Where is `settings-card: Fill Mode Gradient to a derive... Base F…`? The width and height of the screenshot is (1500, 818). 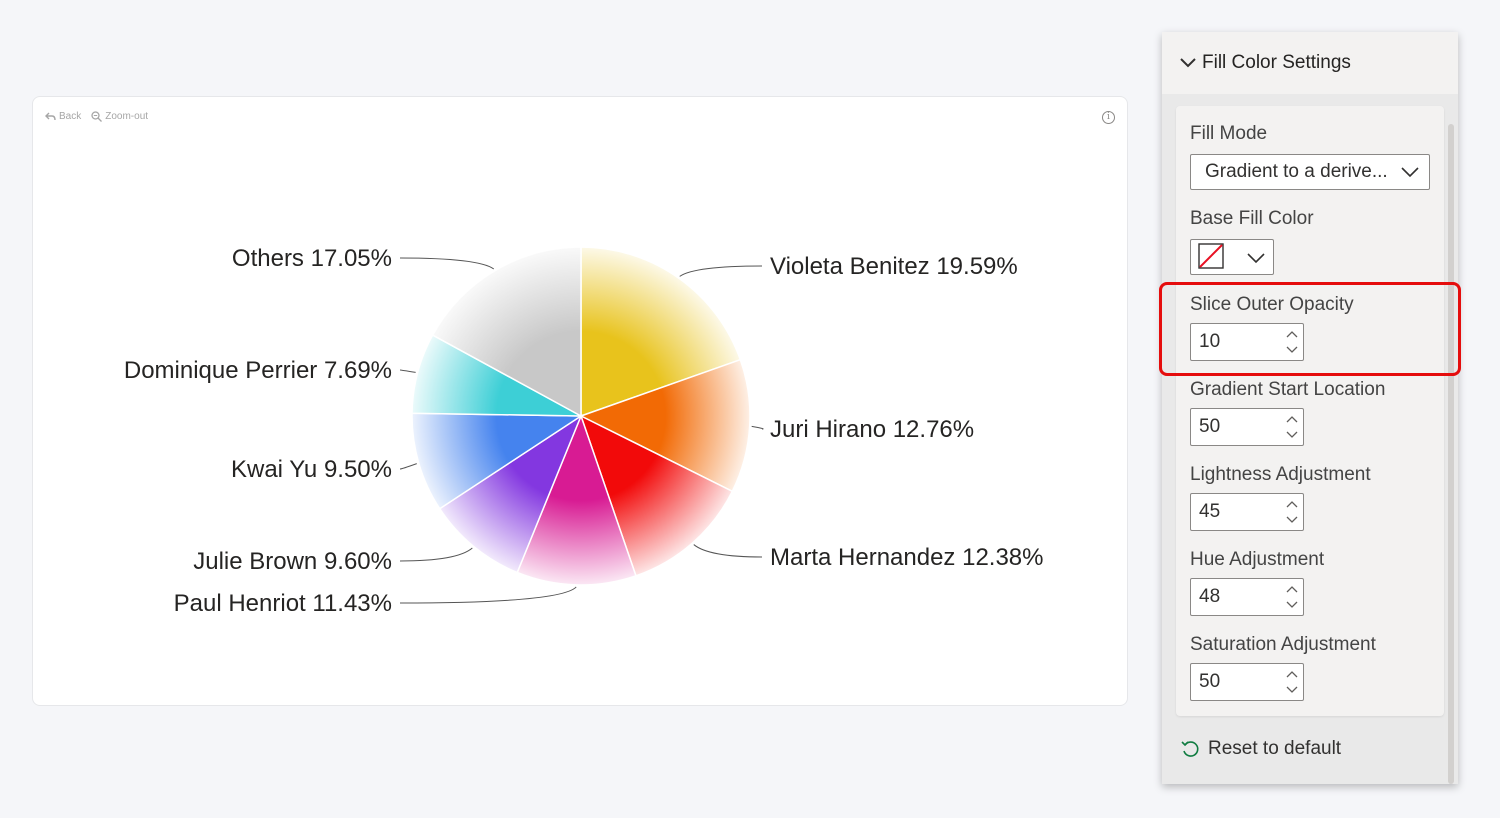 settings-card: Fill Mode Gradient to a derive... Base F… is located at coordinates (1310, 411).